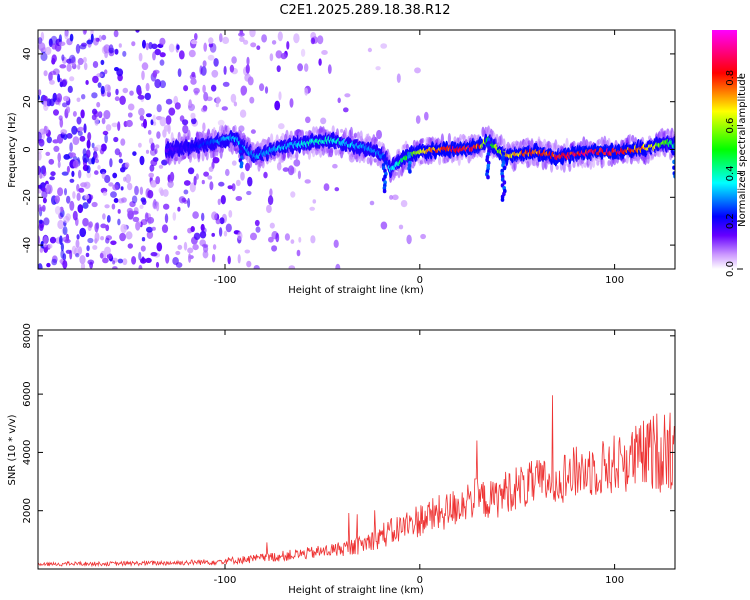 The height and width of the screenshot is (600, 750). What do you see at coordinates (420, 580) in the screenshot?
I see `snr-x-tick-label: 0` at bounding box center [420, 580].